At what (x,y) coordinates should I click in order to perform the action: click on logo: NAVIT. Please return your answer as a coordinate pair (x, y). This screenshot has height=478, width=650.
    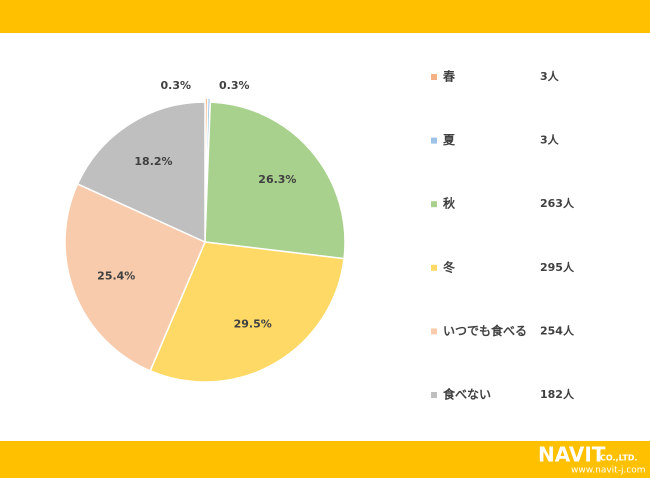
    Looking at the image, I should click on (572, 455).